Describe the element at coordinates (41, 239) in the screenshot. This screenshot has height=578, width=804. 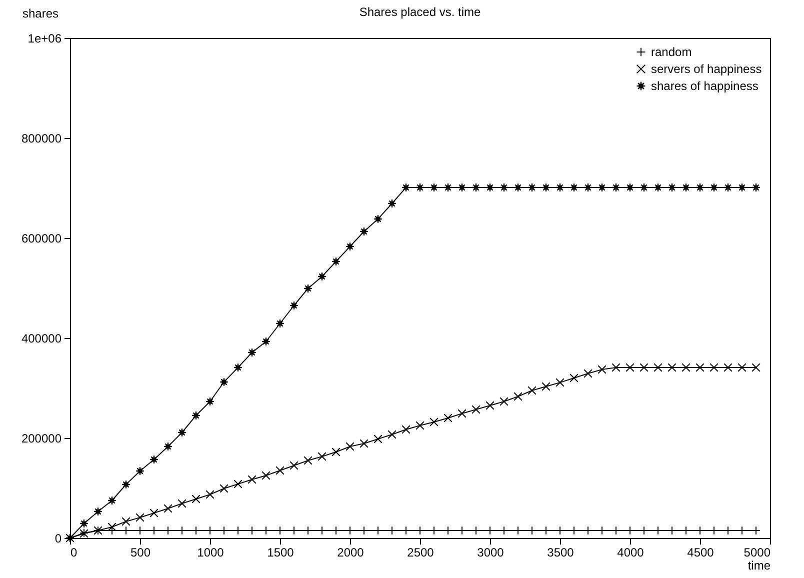
I see `y-tick-label: 600000` at that location.